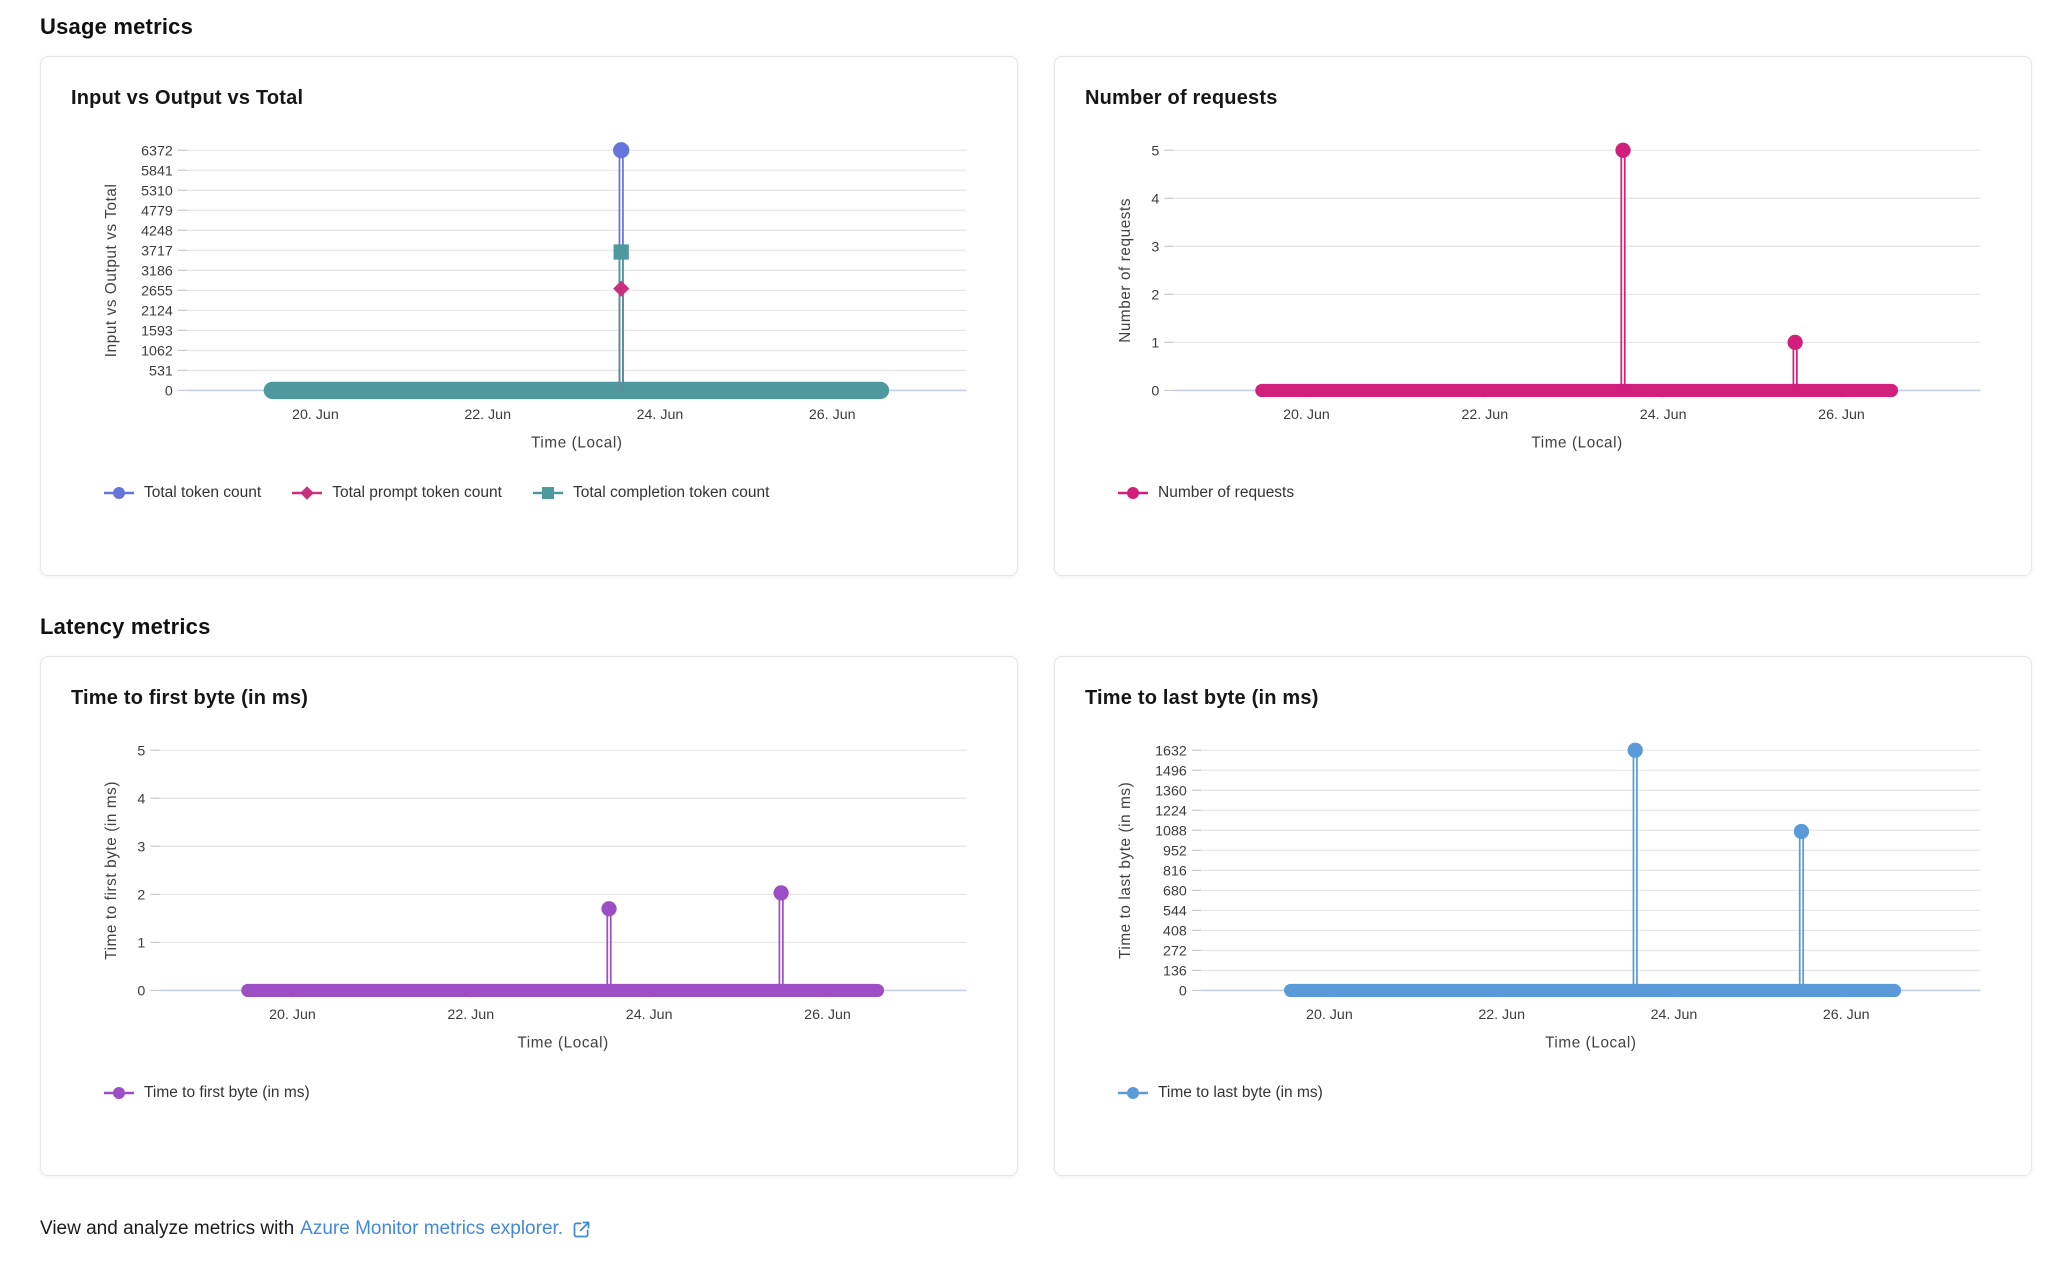  What do you see at coordinates (157, 251) in the screenshot?
I see `svg-text: 3717` at bounding box center [157, 251].